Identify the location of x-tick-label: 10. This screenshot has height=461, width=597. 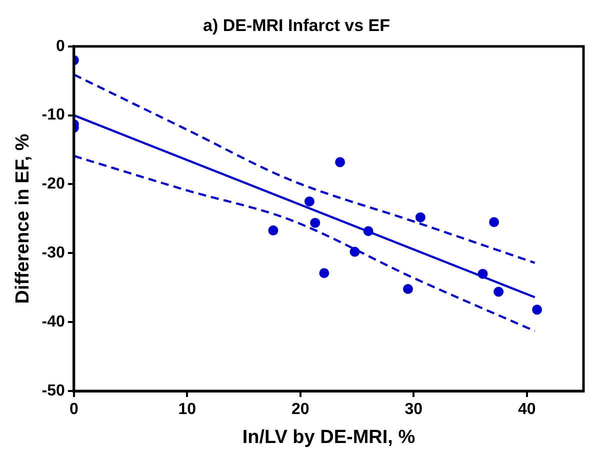
(187, 409).